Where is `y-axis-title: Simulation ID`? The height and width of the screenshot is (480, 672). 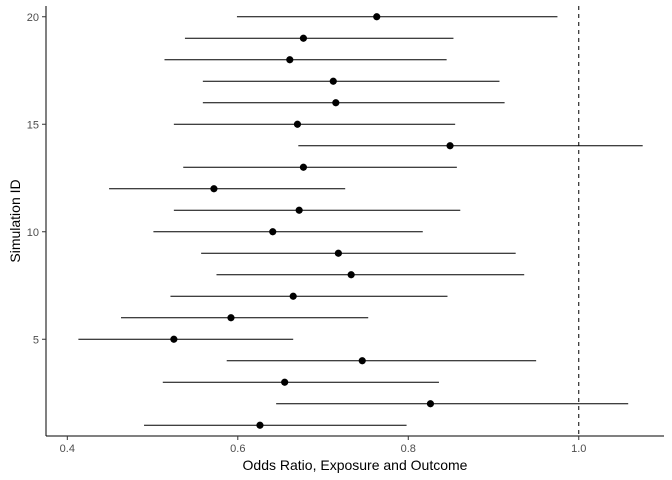 y-axis-title: Simulation ID is located at coordinates (15, 220).